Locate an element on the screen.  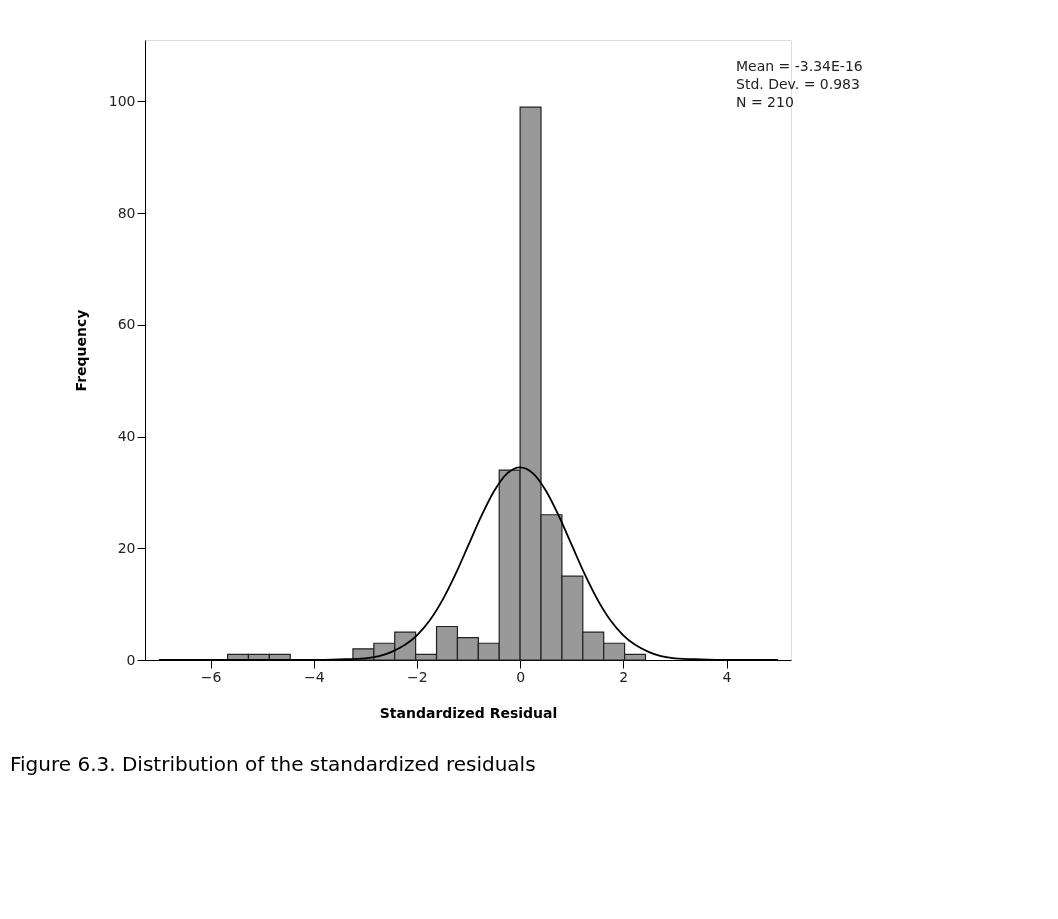
annotation: Mean = -3.34E-16 Std. Dev. = 0.983 N = 210 is located at coordinates (799, 84).